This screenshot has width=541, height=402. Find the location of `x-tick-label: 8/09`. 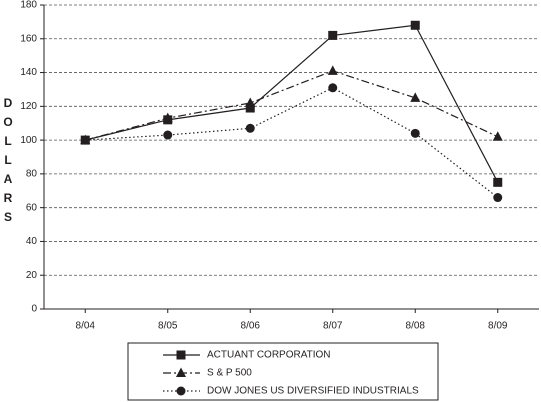

x-tick-label: 8/09 is located at coordinates (498, 326).